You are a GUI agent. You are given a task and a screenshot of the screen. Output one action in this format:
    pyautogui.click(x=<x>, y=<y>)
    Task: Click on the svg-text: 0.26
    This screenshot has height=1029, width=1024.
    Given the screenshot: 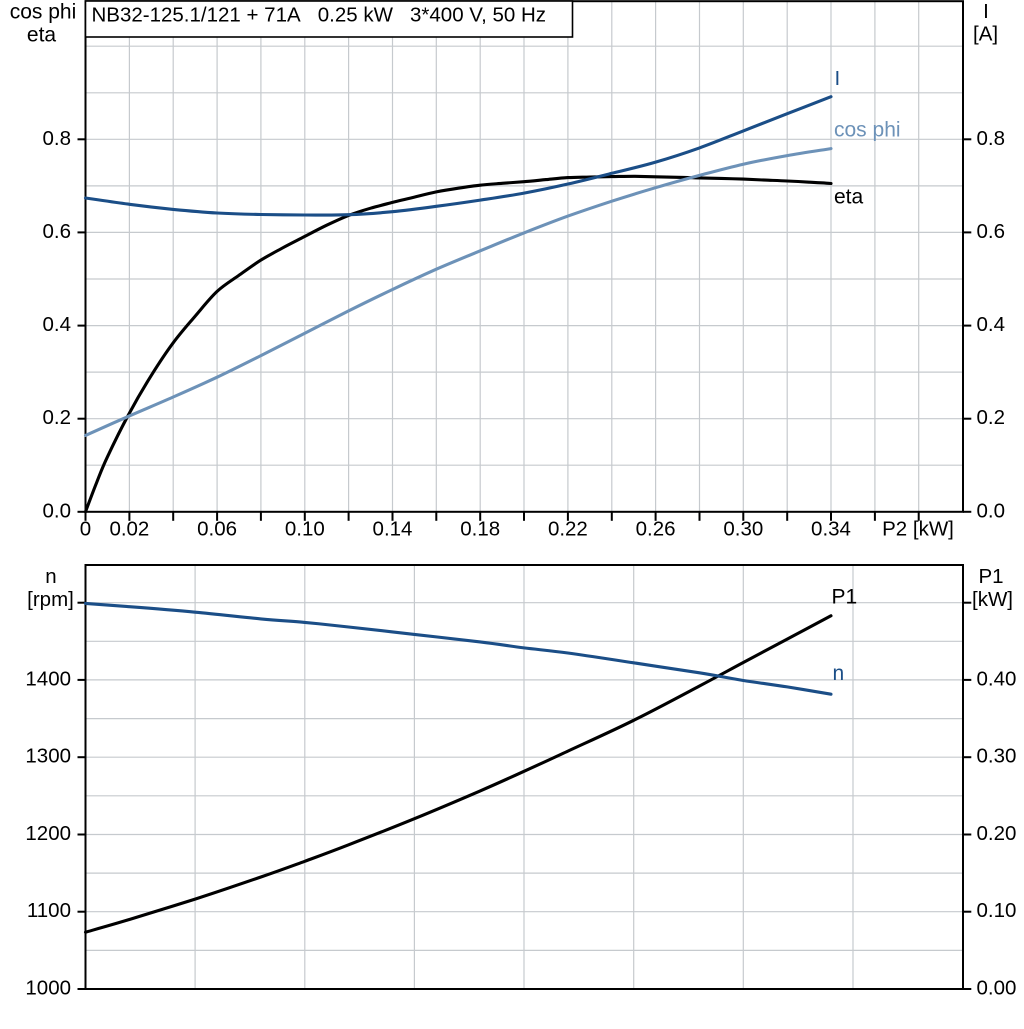 What is the action you would take?
    pyautogui.click(x=656, y=529)
    